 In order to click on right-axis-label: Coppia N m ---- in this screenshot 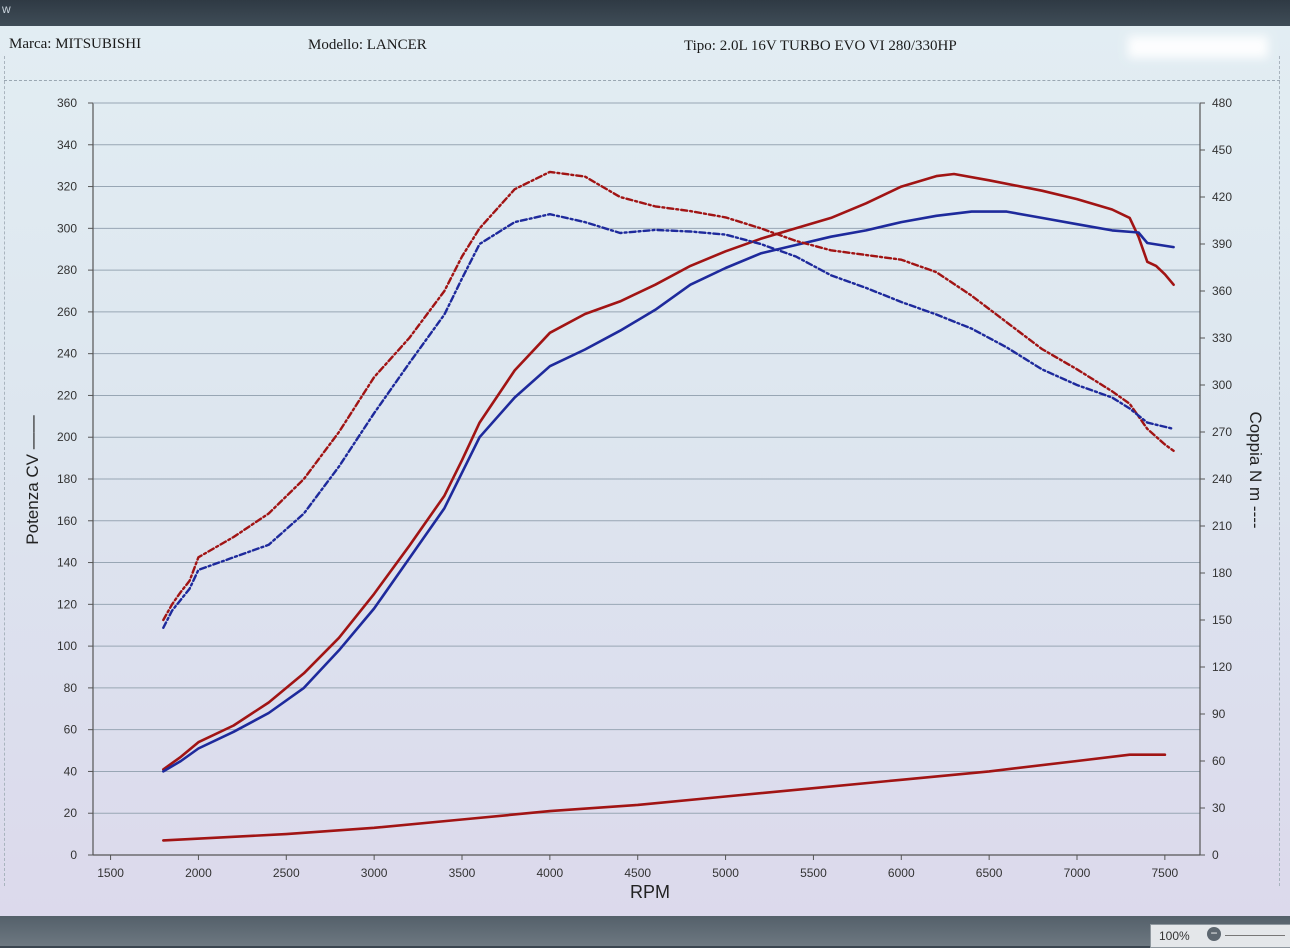, I will do `click(1255, 469)`.